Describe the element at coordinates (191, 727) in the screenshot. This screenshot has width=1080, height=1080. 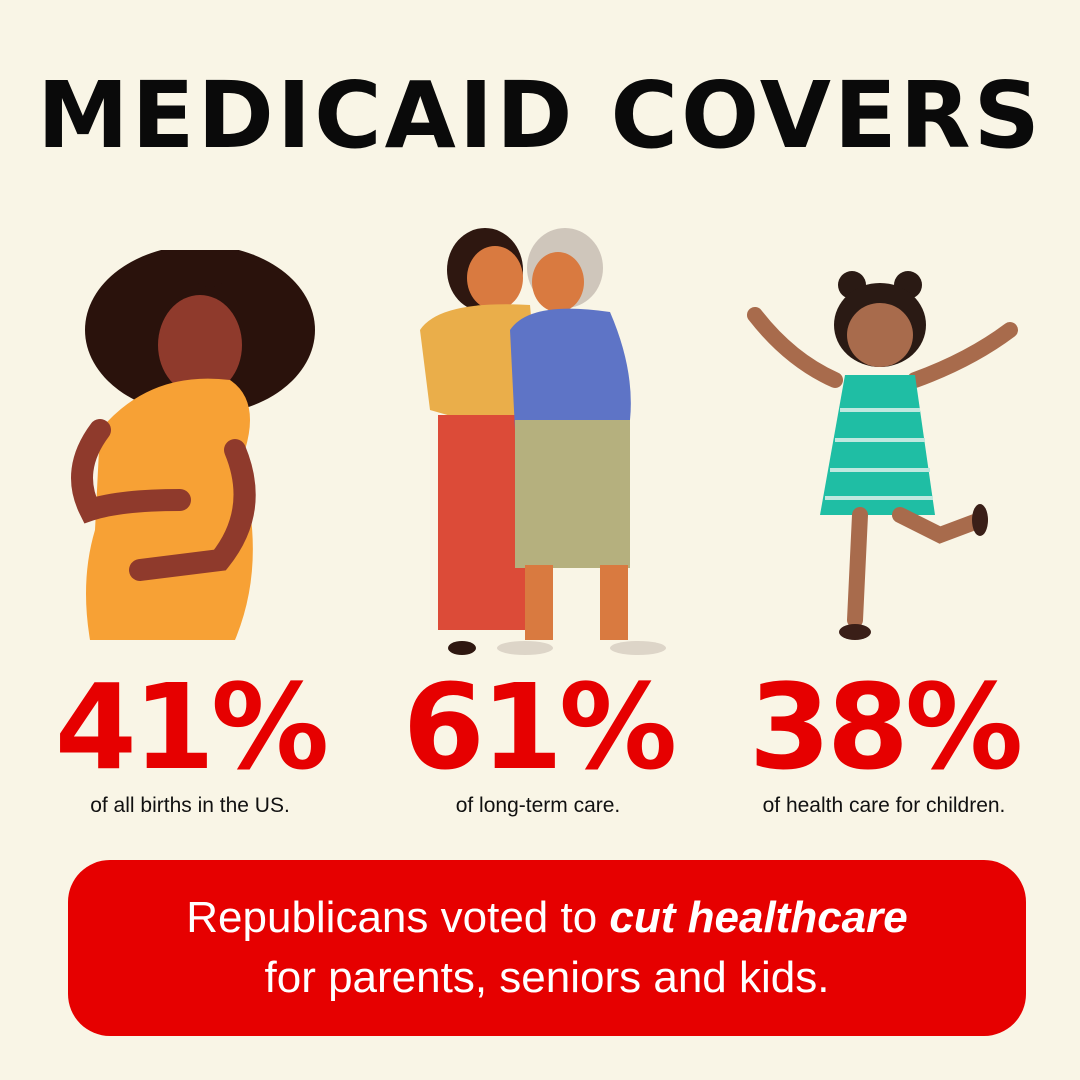
I see `stat-value: 41%` at that location.